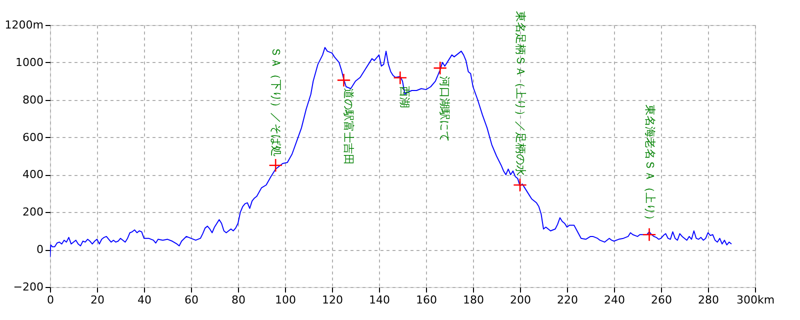 Image resolution: width=800 pixels, height=320 pixels. Describe the element at coordinates (332, 300) in the screenshot. I see `x-tick-label: 120` at that location.